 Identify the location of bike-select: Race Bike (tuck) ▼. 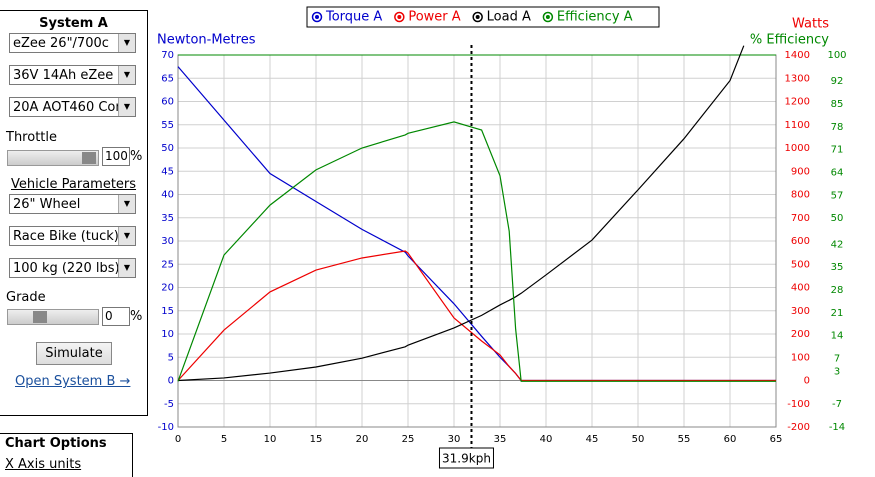
(72, 236).